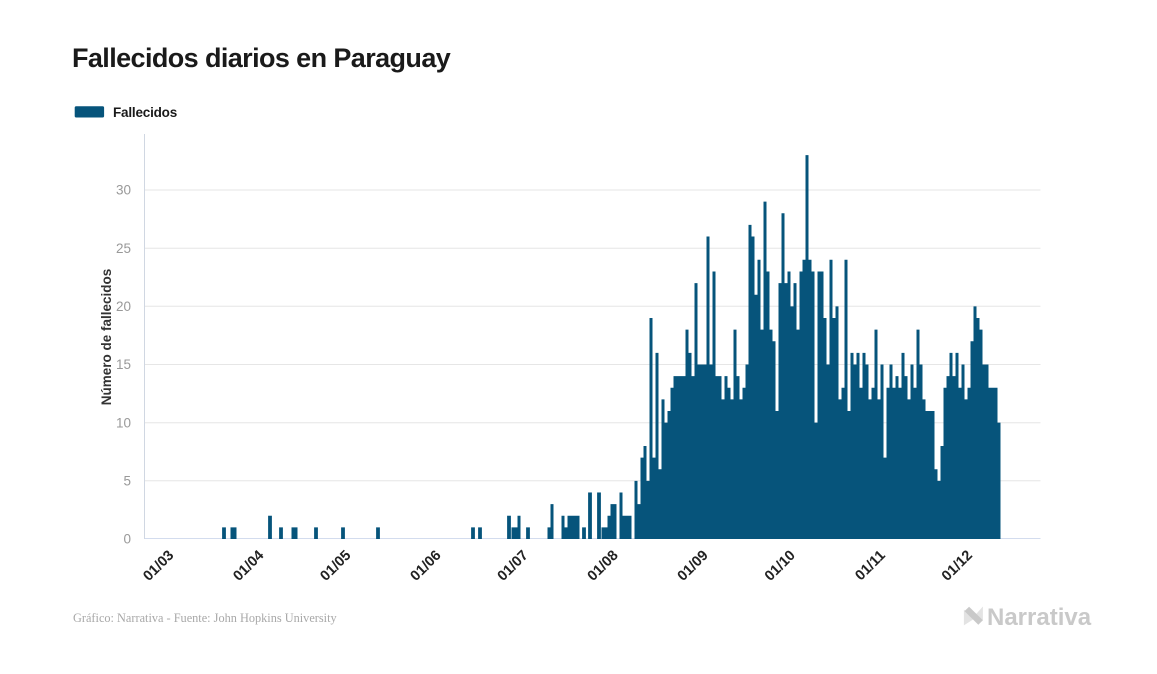  I want to click on svg-text: 10, so click(123, 422).